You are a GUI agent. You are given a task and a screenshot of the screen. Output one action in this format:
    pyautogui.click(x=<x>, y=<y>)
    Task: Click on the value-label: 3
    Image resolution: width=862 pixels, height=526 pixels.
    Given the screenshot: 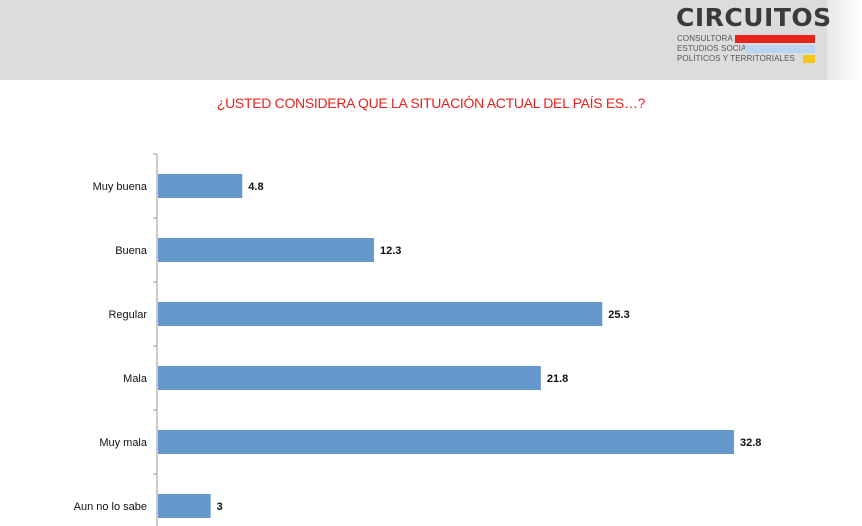 What is the action you would take?
    pyautogui.click(x=220, y=507)
    